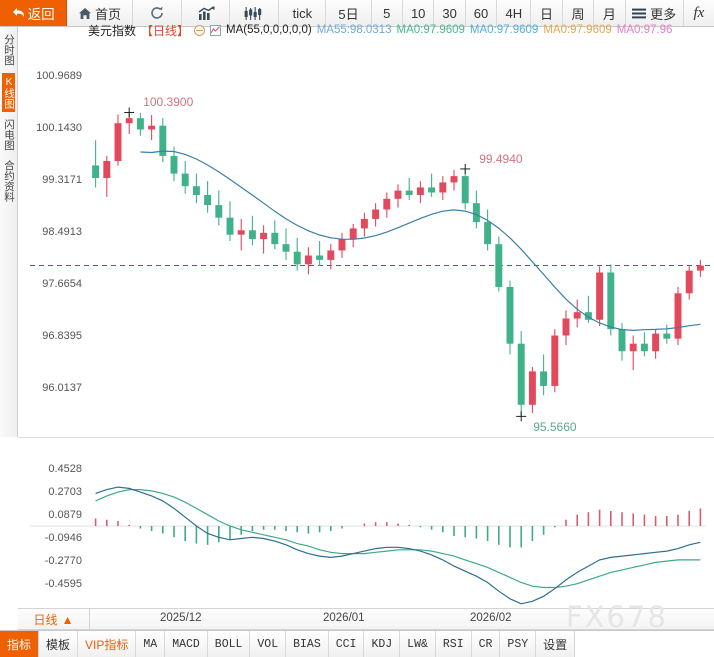  Describe the element at coordinates (450, 13) in the screenshot. I see `timeframe-30: 30` at that location.